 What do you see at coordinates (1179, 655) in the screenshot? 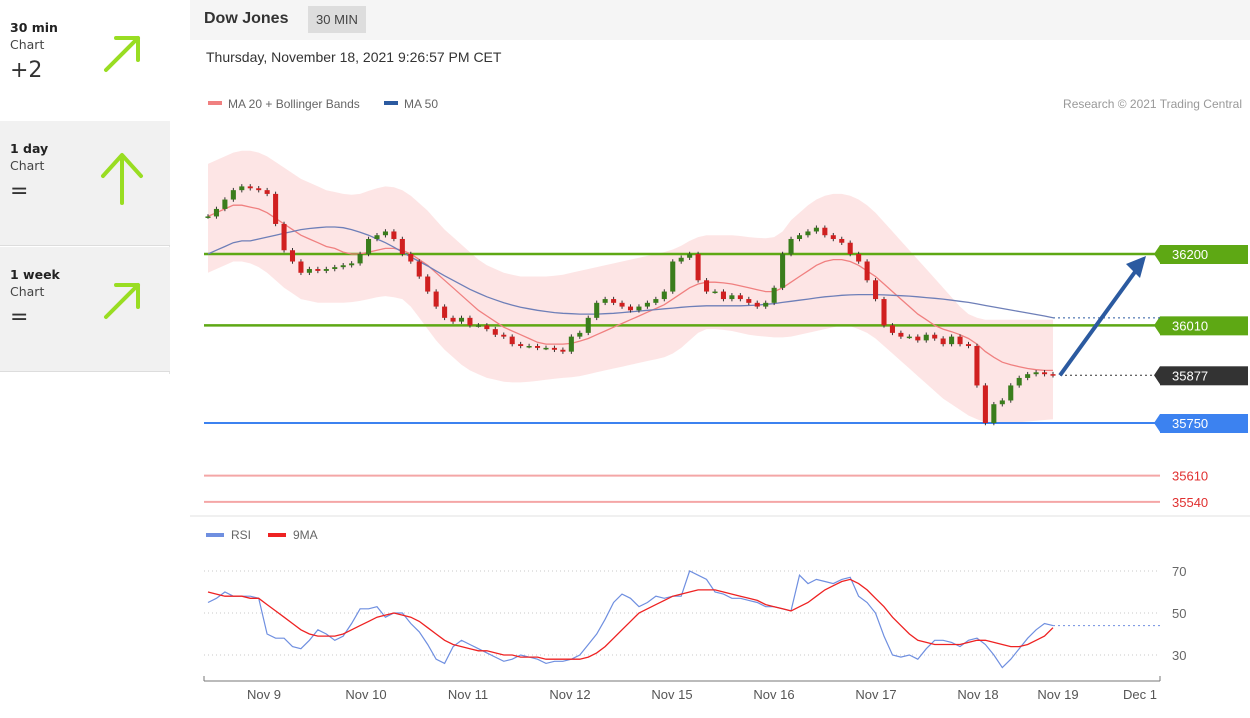
I see `rsi-tick-label: 30` at bounding box center [1179, 655].